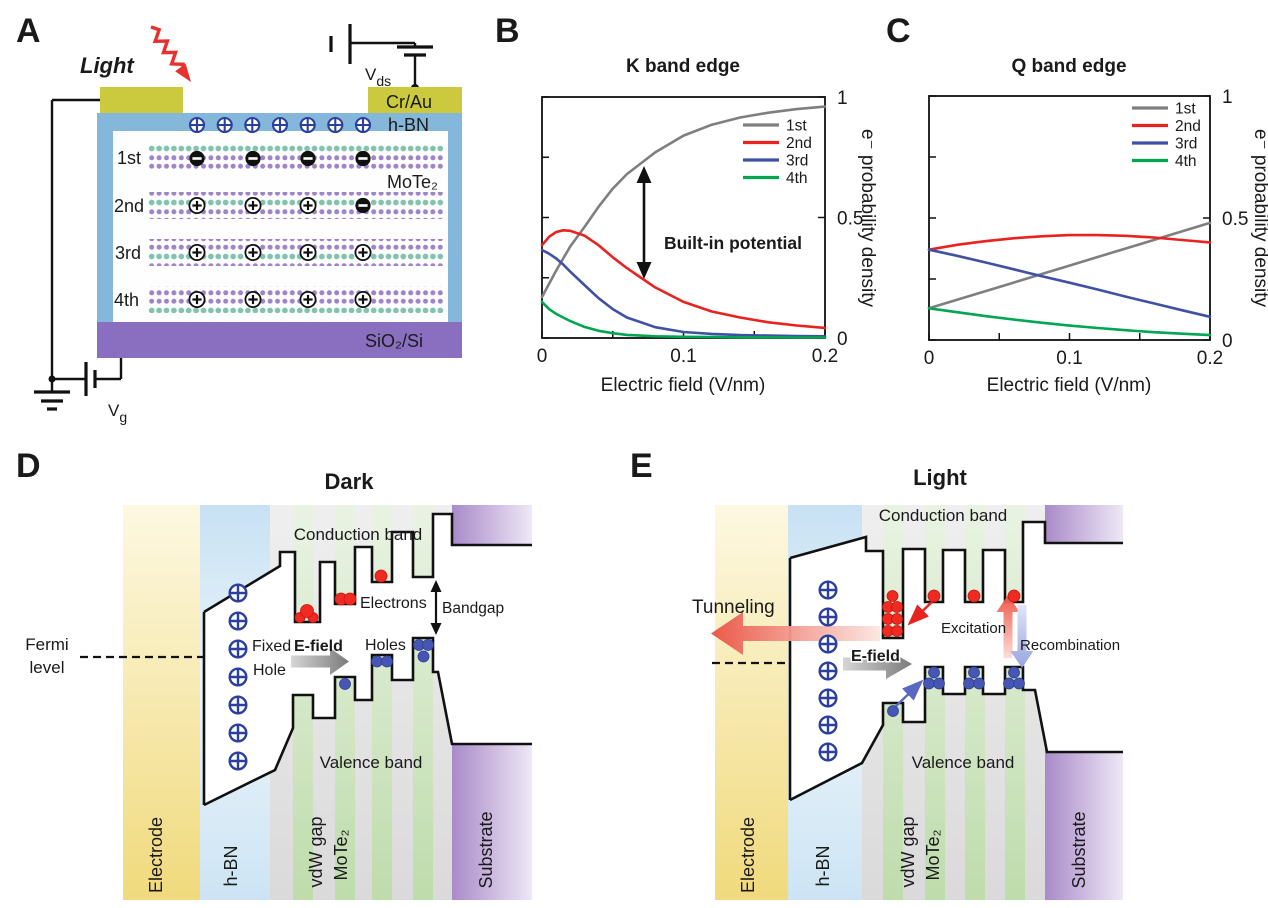 The width and height of the screenshot is (1268, 908). What do you see at coordinates (1186, 144) in the screenshot?
I see `legend-label: 3rd` at bounding box center [1186, 144].